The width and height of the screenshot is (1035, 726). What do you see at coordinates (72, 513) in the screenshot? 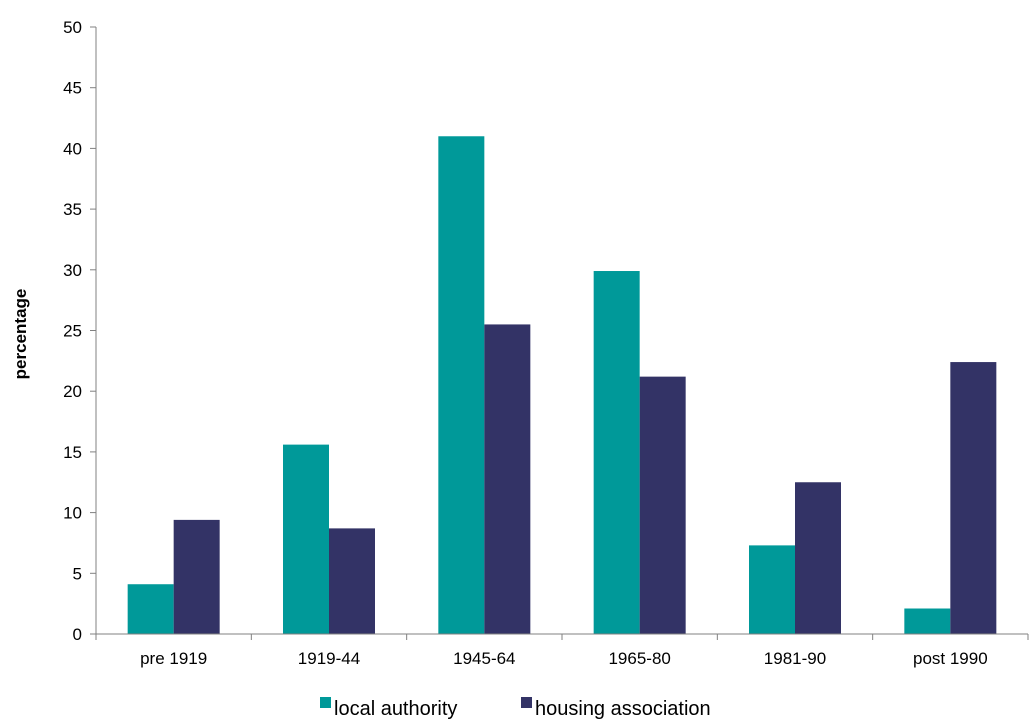
I see `y-tick-label: 10` at bounding box center [72, 513].